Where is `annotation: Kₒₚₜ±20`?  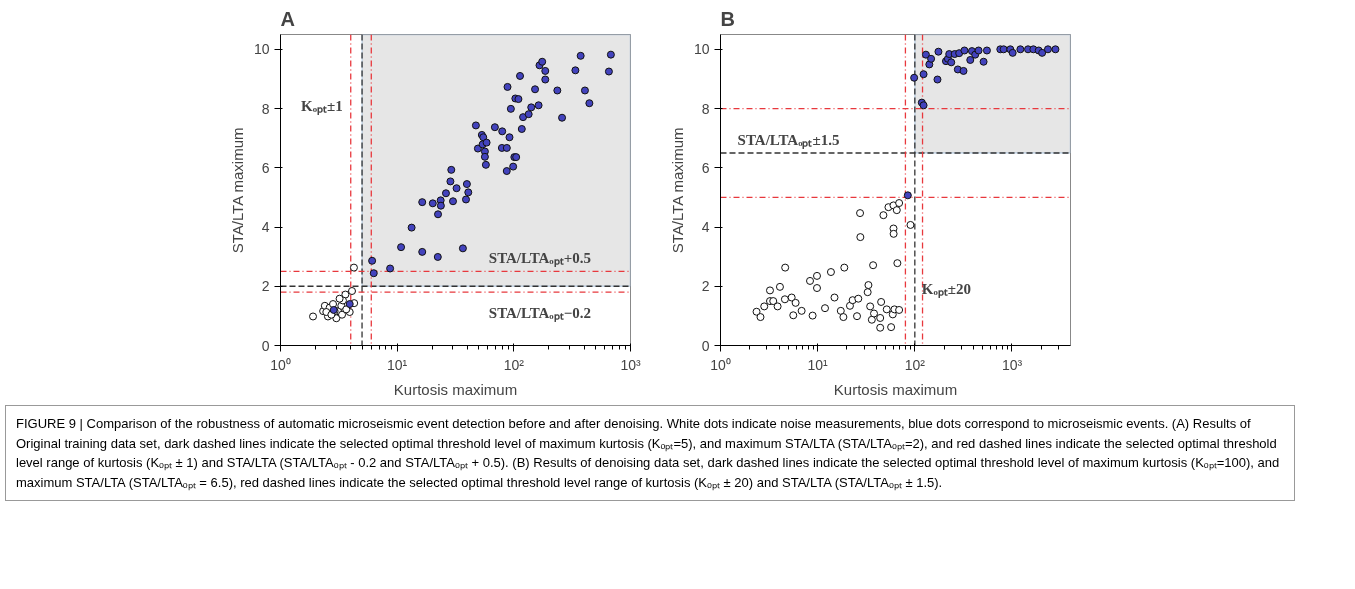
annotation: Kₒₚₜ±20 is located at coordinates (946, 290).